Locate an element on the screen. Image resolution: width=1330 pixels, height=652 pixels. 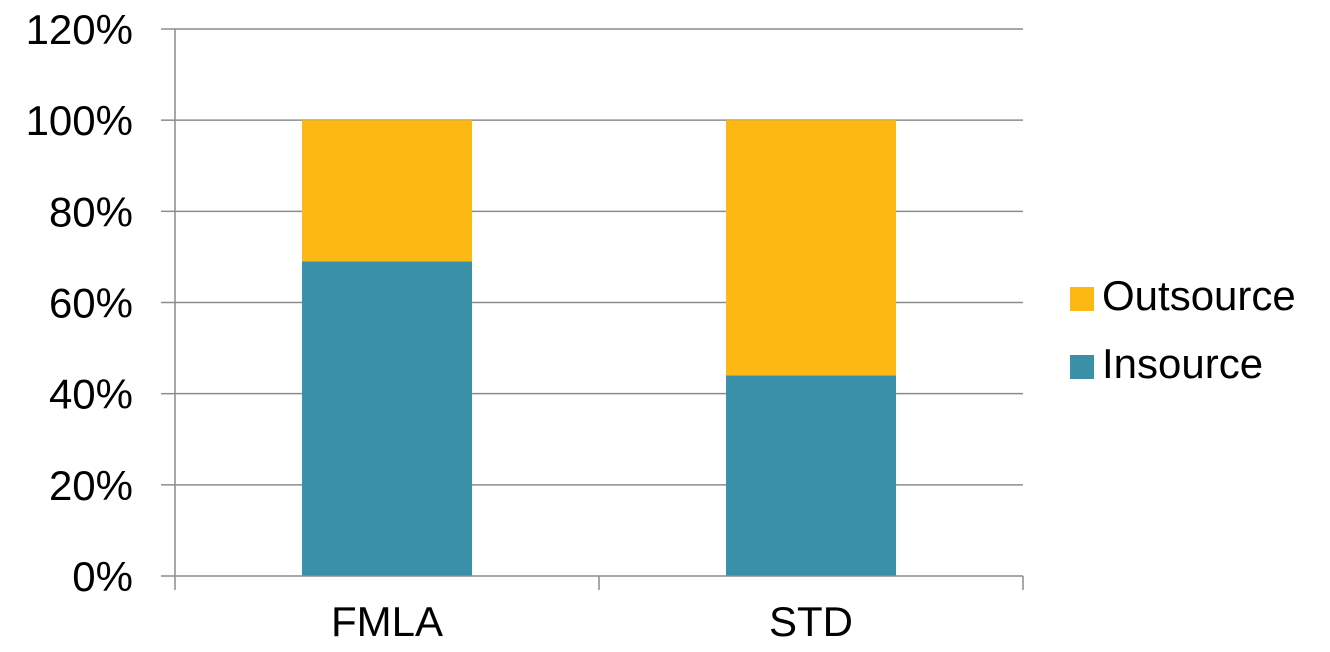
legend-swatch-insource is located at coordinates (1082, 367).